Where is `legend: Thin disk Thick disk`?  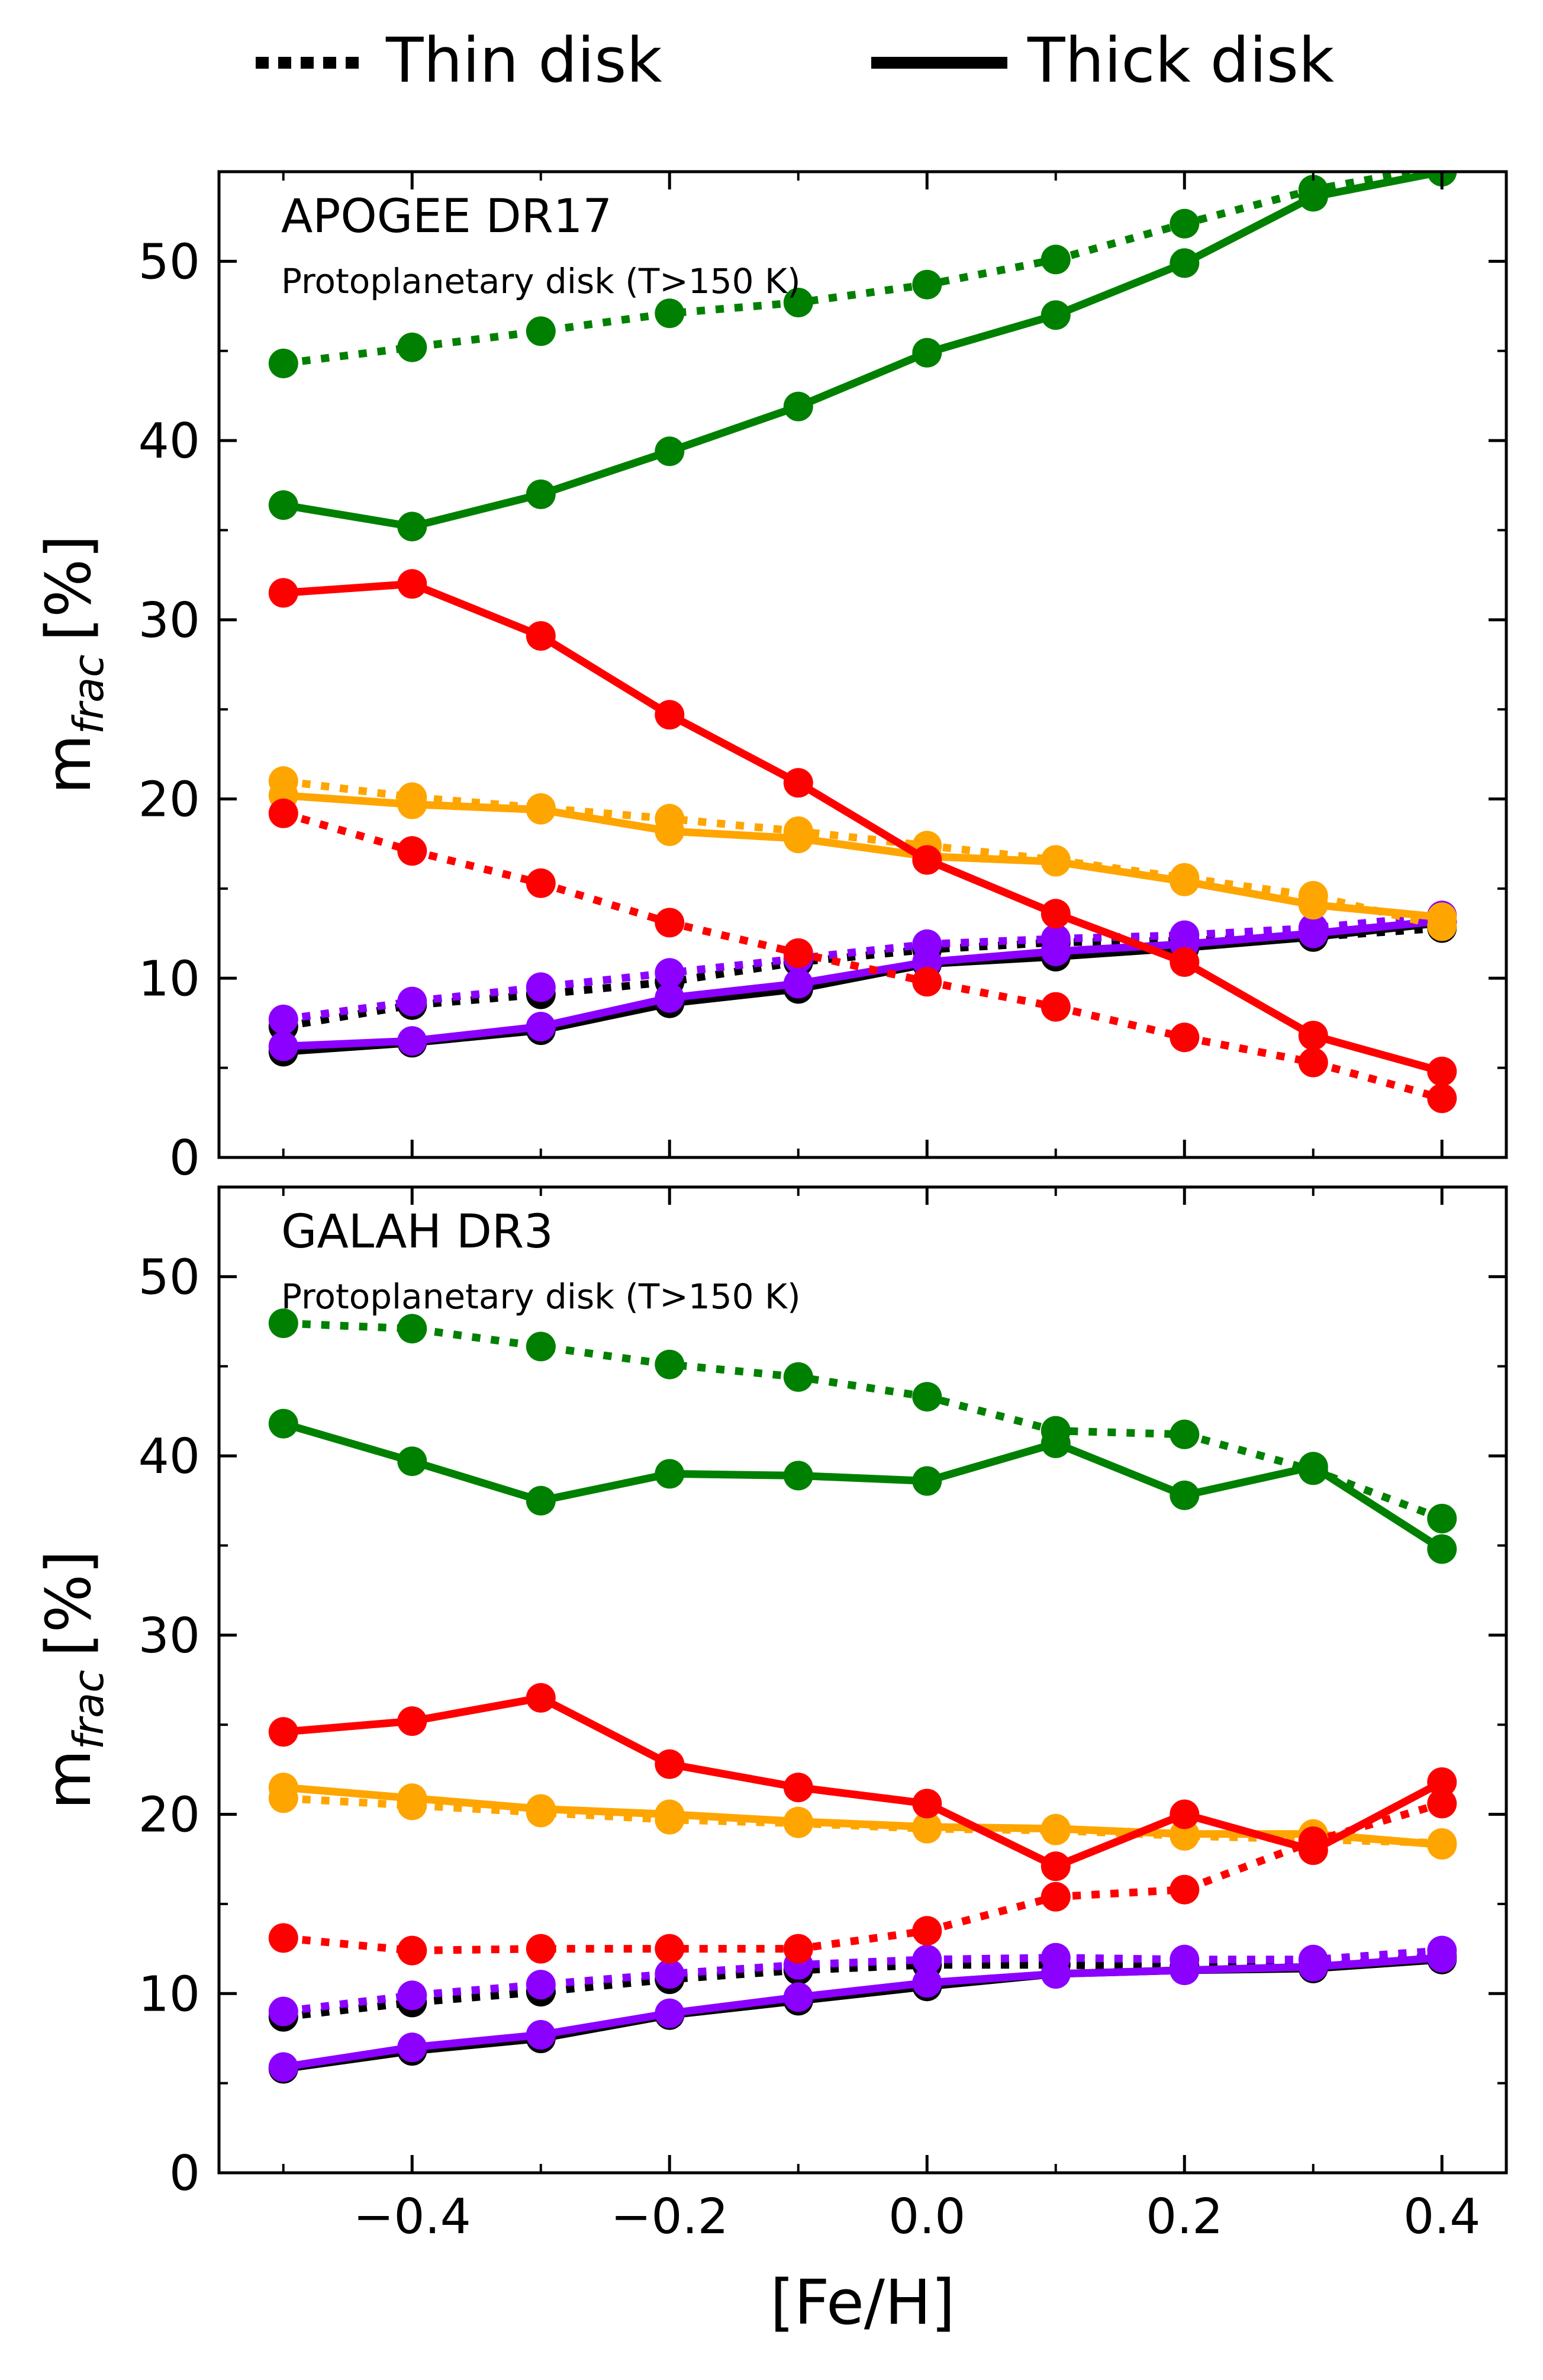
legend: Thin disk Thick disk is located at coordinates (795, 60).